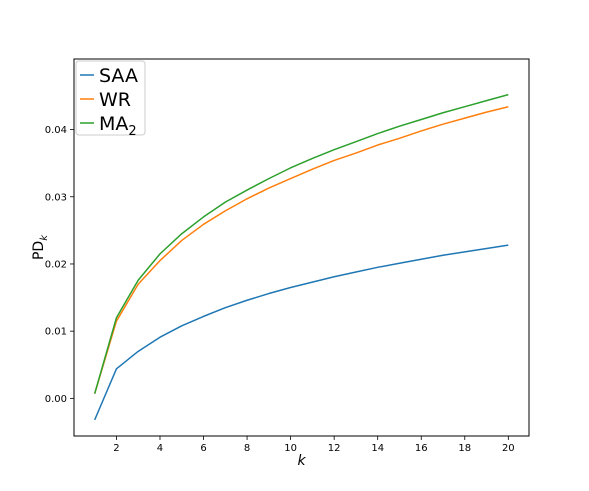 This screenshot has width=589, height=491. What do you see at coordinates (421, 448) in the screenshot?
I see `x-tick-label: 16` at bounding box center [421, 448].